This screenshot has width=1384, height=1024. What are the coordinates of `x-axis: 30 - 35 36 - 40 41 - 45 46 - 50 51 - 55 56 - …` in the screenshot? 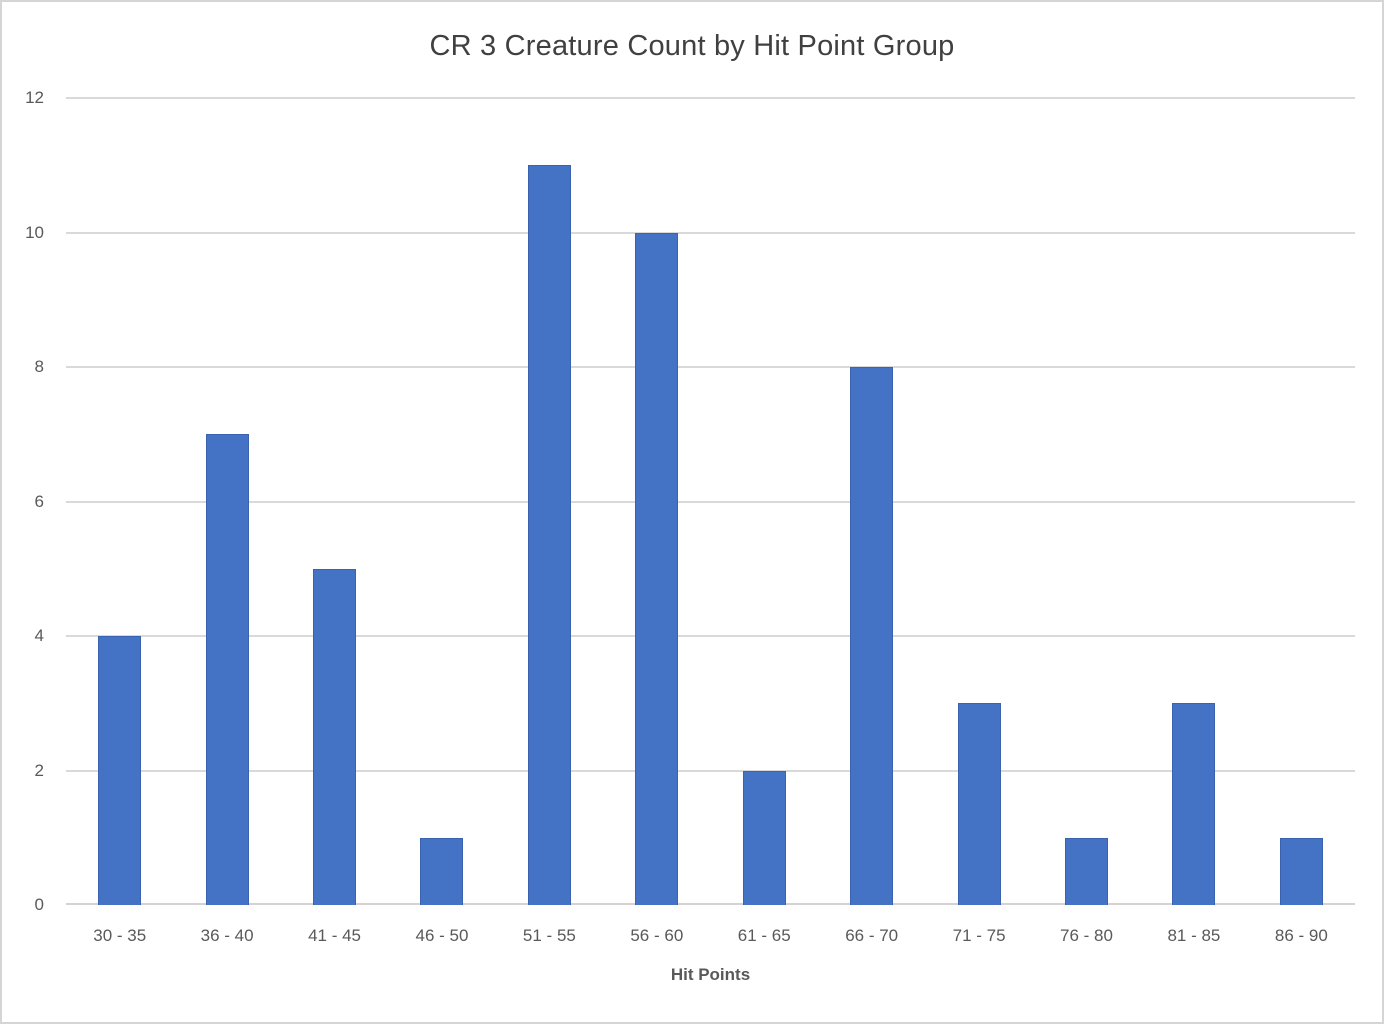 It's located at (710, 936).